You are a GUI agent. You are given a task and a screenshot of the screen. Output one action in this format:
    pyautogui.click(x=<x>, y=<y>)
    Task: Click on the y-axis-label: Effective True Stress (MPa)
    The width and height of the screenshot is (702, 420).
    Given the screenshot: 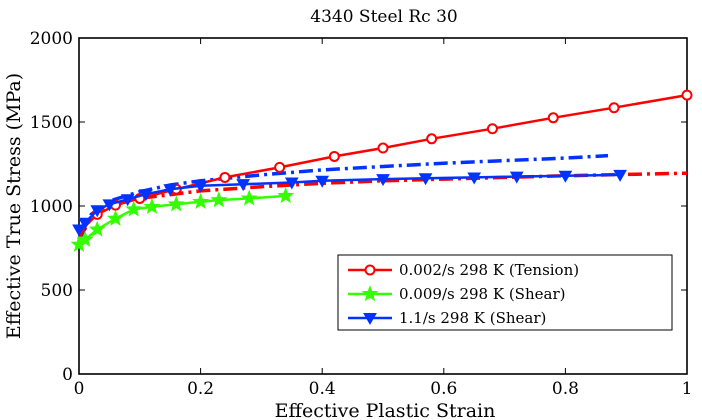 What is the action you would take?
    pyautogui.click(x=14, y=206)
    